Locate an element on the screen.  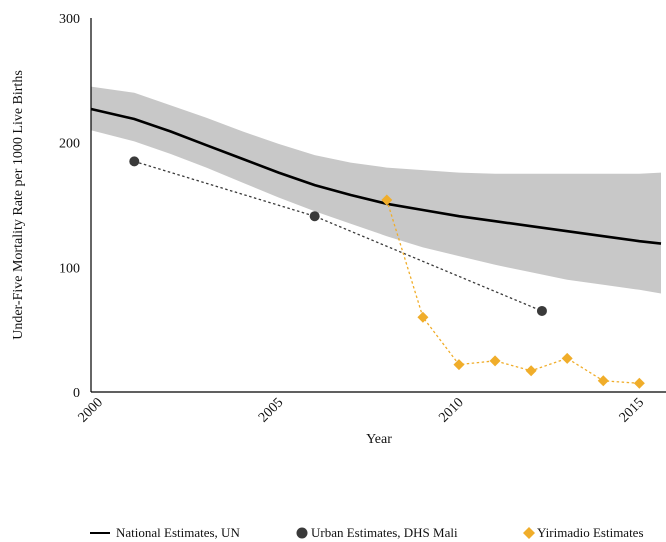
x-tick-label: 2000 is located at coordinates (91, 410).